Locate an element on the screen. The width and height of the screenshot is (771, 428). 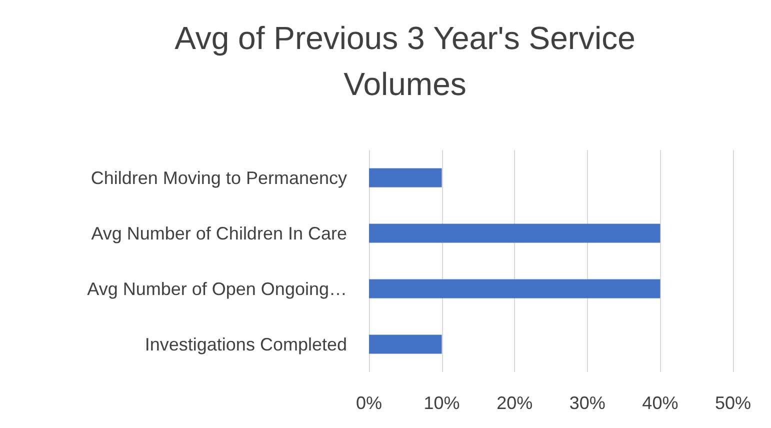
x-tick-label: 30% is located at coordinates (587, 403).